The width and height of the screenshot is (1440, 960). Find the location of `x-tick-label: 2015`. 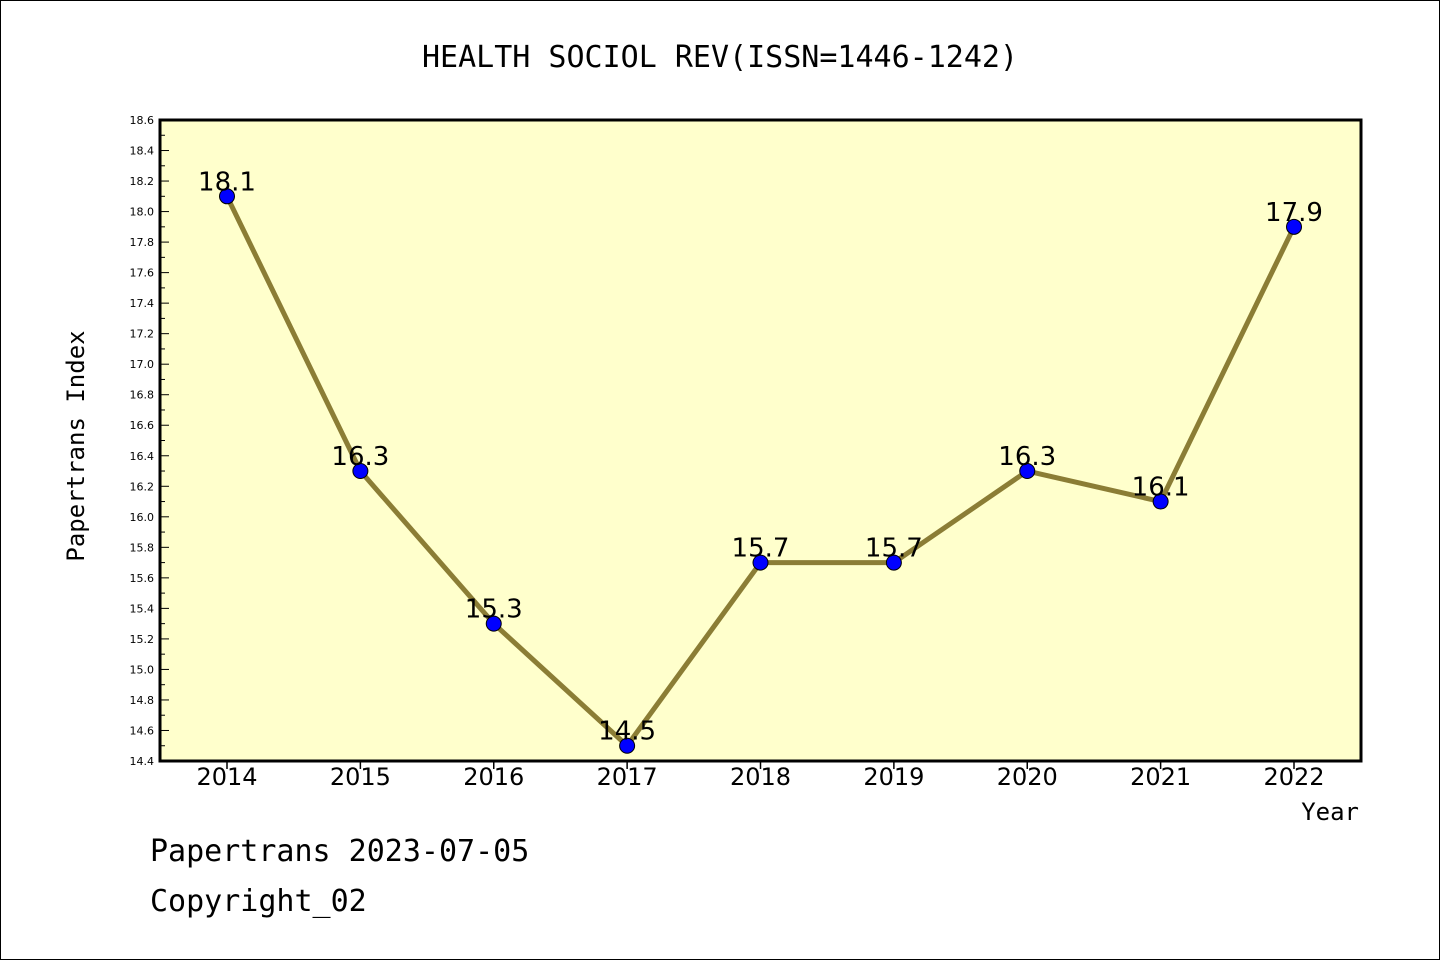

x-tick-label: 2015 is located at coordinates (360, 777).